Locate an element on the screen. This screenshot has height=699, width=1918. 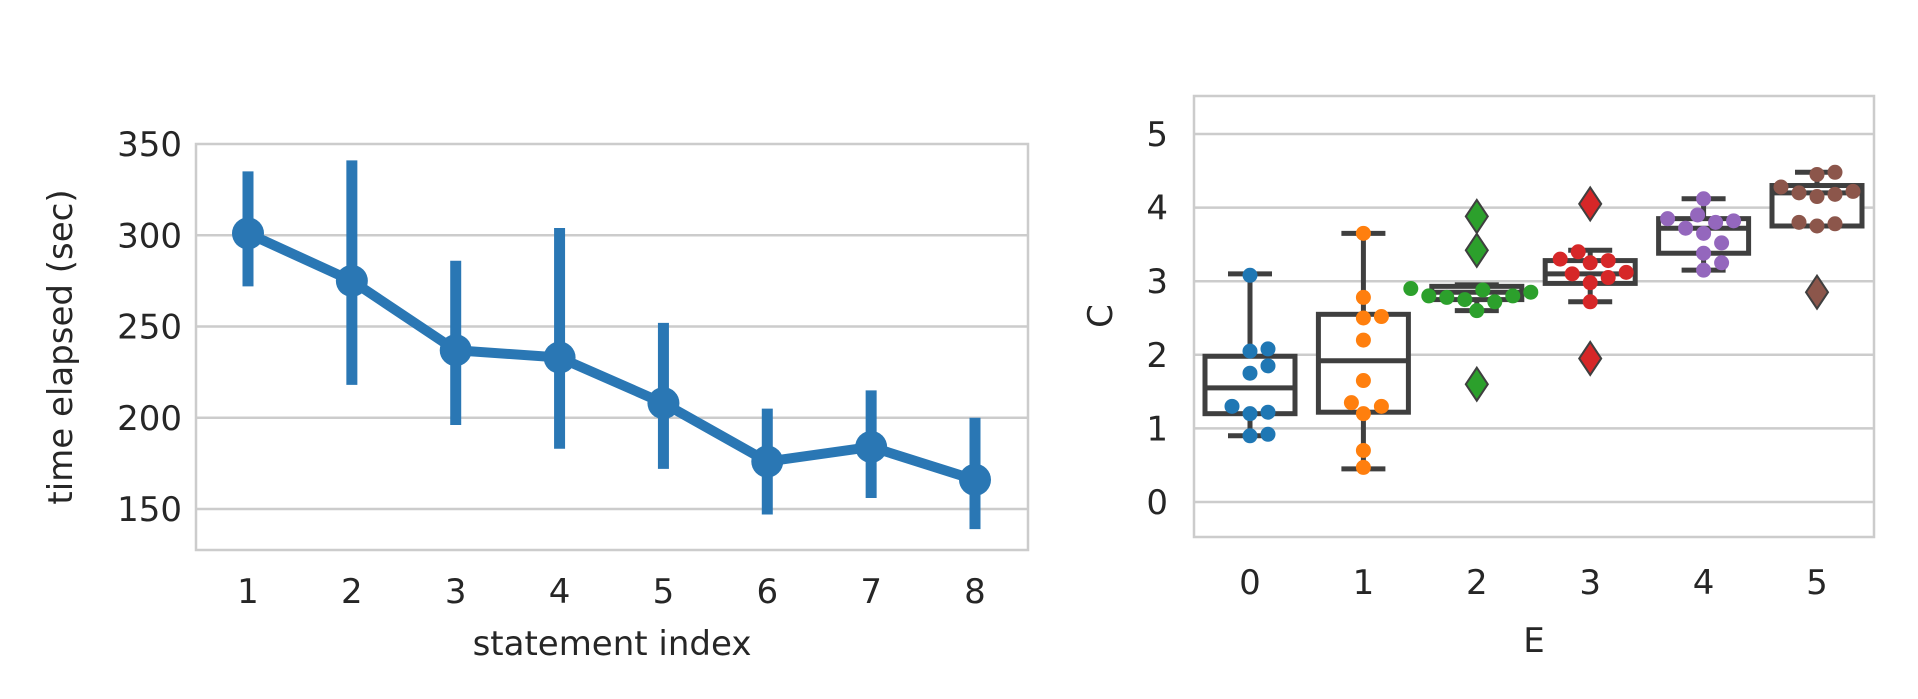
left-x-tick-label: 2 is located at coordinates (352, 592).